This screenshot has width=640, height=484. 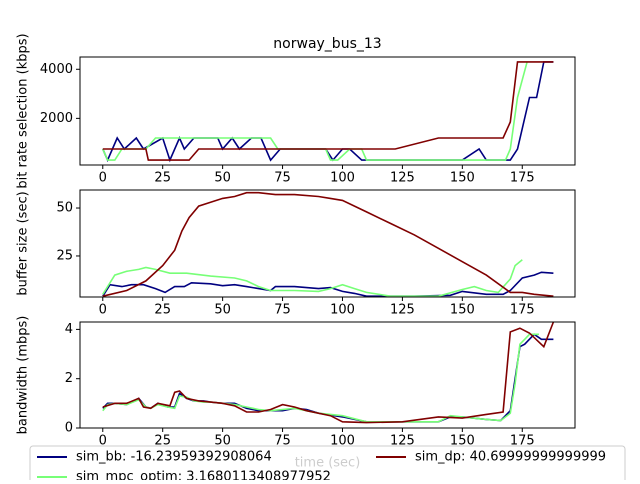 What do you see at coordinates (203, 475) in the screenshot?
I see `legend-label: sim_mpc_optim: 3.1680113408977952` at bounding box center [203, 475].